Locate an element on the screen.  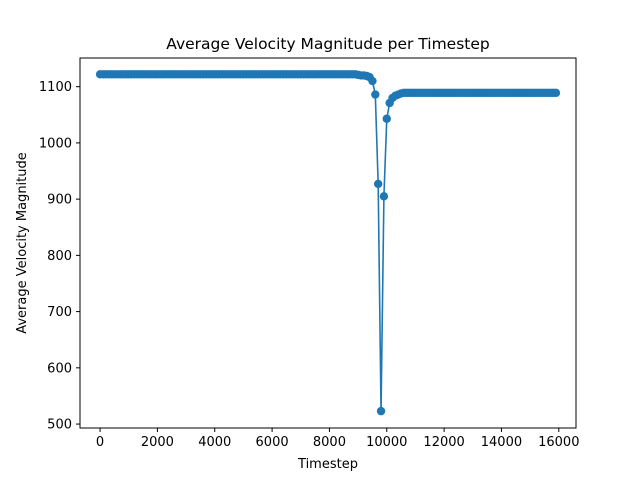
x-tick-label: 4000 is located at coordinates (214, 442).